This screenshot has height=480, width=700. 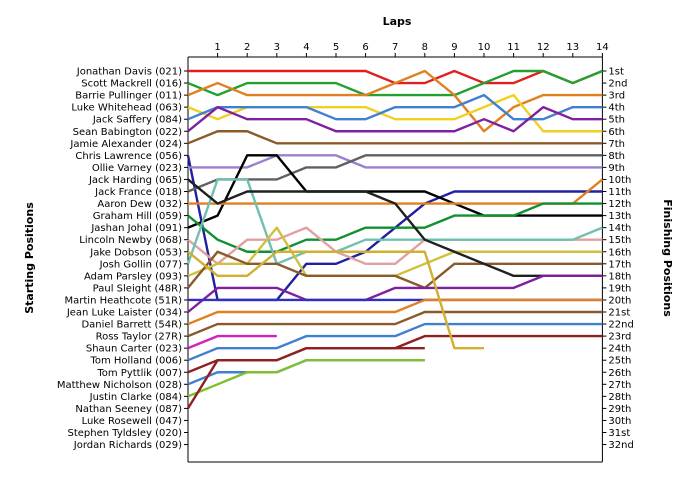 What do you see at coordinates (131, 325) in the screenshot?
I see `driver-label: Daniel Barrett (54R)` at bounding box center [131, 325].